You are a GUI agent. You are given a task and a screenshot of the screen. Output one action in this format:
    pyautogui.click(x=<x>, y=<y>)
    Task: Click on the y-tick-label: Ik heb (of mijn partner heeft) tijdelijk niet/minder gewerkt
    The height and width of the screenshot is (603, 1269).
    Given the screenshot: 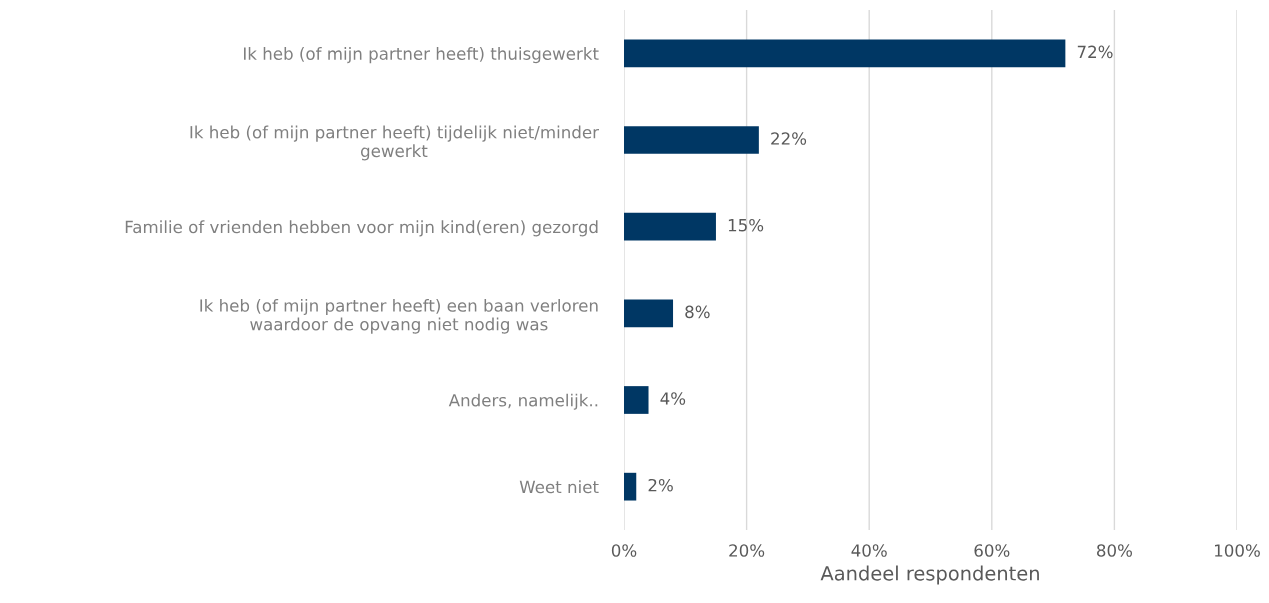 What is the action you would take?
    pyautogui.click(x=395, y=143)
    